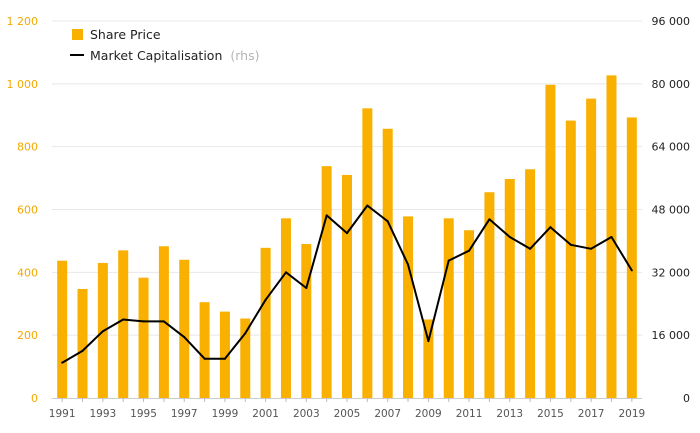 This screenshot has width=700, height=433. Describe the element at coordinates (23, 84) in the screenshot. I see `left-axis-tick-label: 1 000` at that location.